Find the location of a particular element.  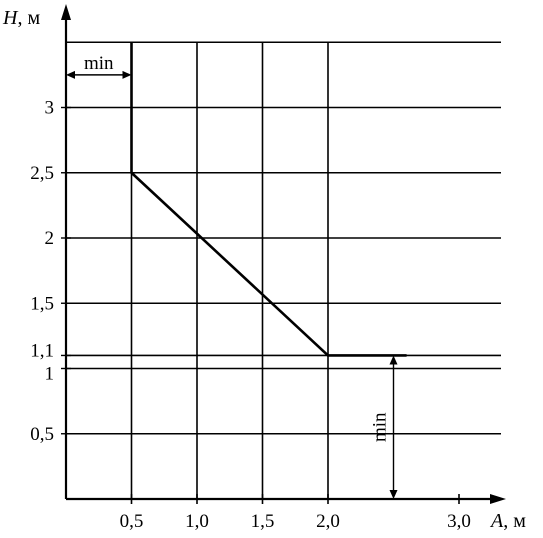

y-tick-label: 1,1 is located at coordinates (42, 350).